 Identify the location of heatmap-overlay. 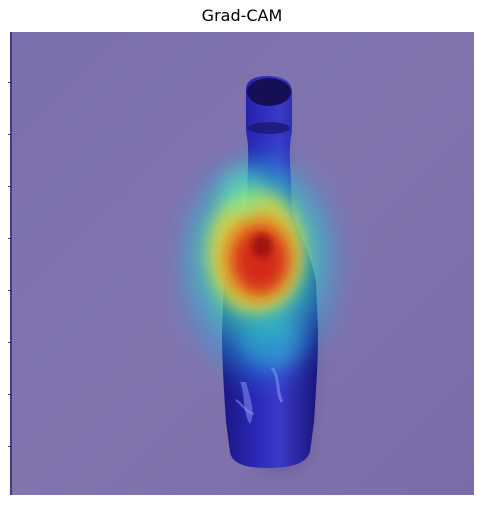
(260, 267).